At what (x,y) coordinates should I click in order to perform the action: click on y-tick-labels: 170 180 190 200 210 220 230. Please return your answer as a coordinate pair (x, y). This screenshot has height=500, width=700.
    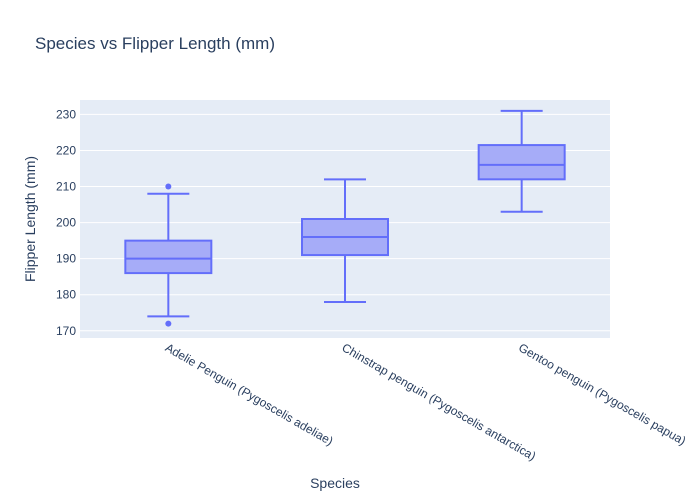
    Looking at the image, I should click on (66, 222).